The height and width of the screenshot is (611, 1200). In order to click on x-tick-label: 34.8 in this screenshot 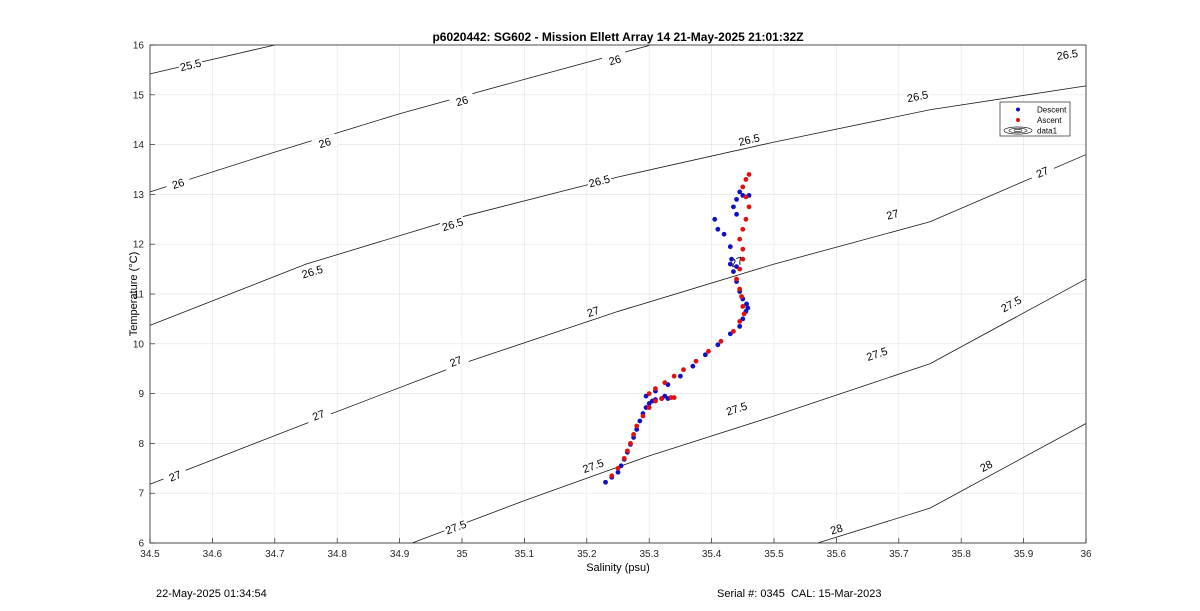, I will do `click(337, 554)`.